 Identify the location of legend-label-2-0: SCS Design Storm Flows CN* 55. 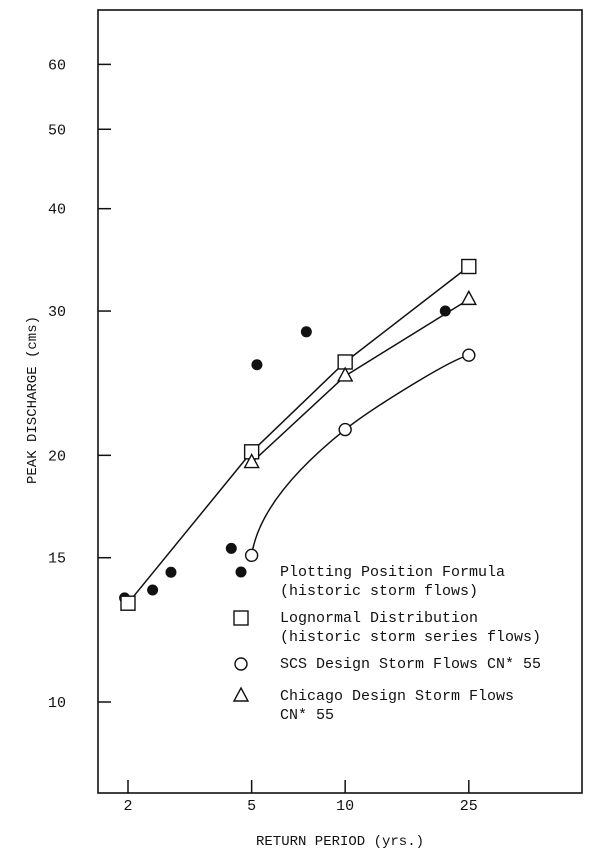
(410, 664).